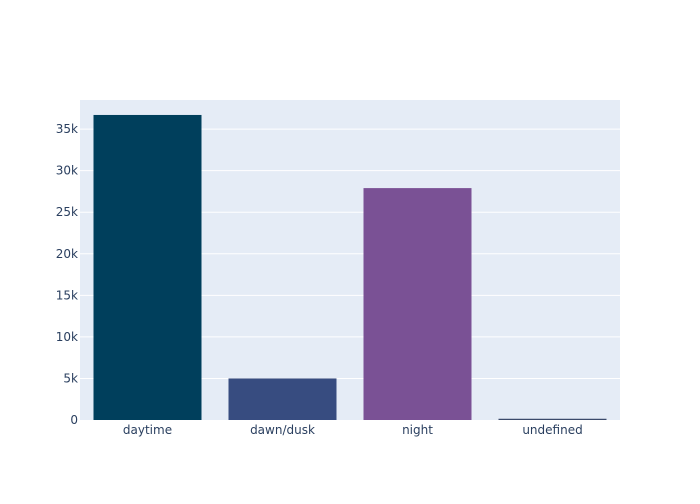 This screenshot has height=504, width=700. I want to click on y-tick-label: 10k, so click(67, 337).